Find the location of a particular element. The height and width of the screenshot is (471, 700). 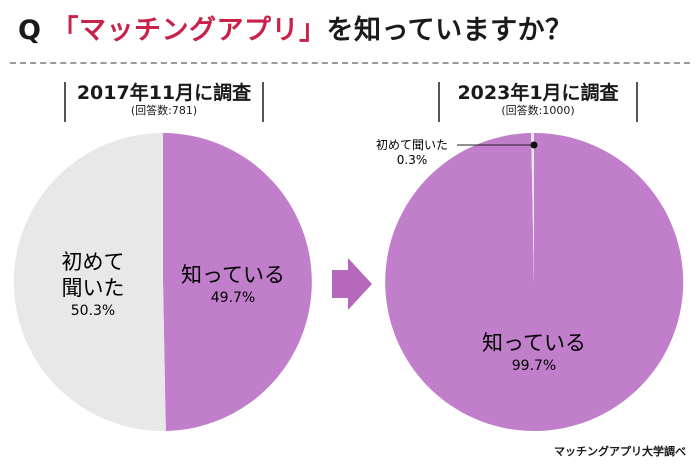

c2-aware-label: 知っている is located at coordinates (534, 343).